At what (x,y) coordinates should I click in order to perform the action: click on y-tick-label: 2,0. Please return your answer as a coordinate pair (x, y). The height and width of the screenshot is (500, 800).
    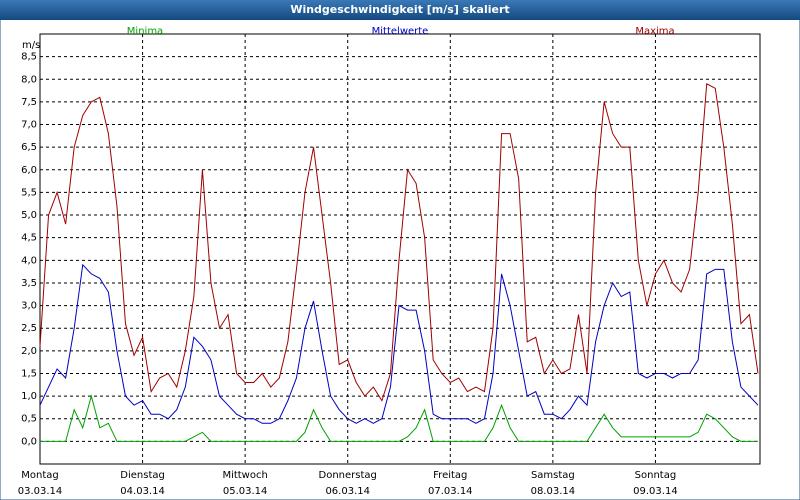
    Looking at the image, I should click on (29, 351).